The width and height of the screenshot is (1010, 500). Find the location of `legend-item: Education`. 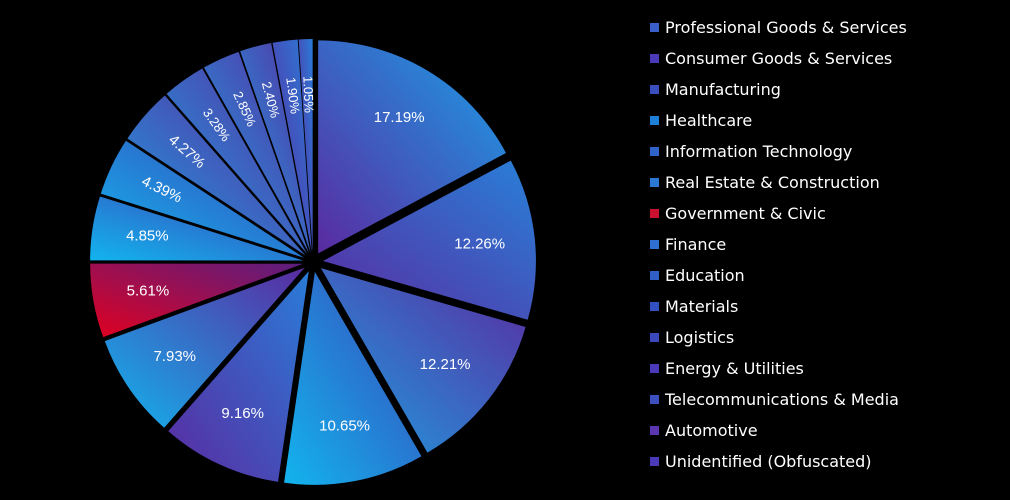

legend-item: Education is located at coordinates (778, 275).